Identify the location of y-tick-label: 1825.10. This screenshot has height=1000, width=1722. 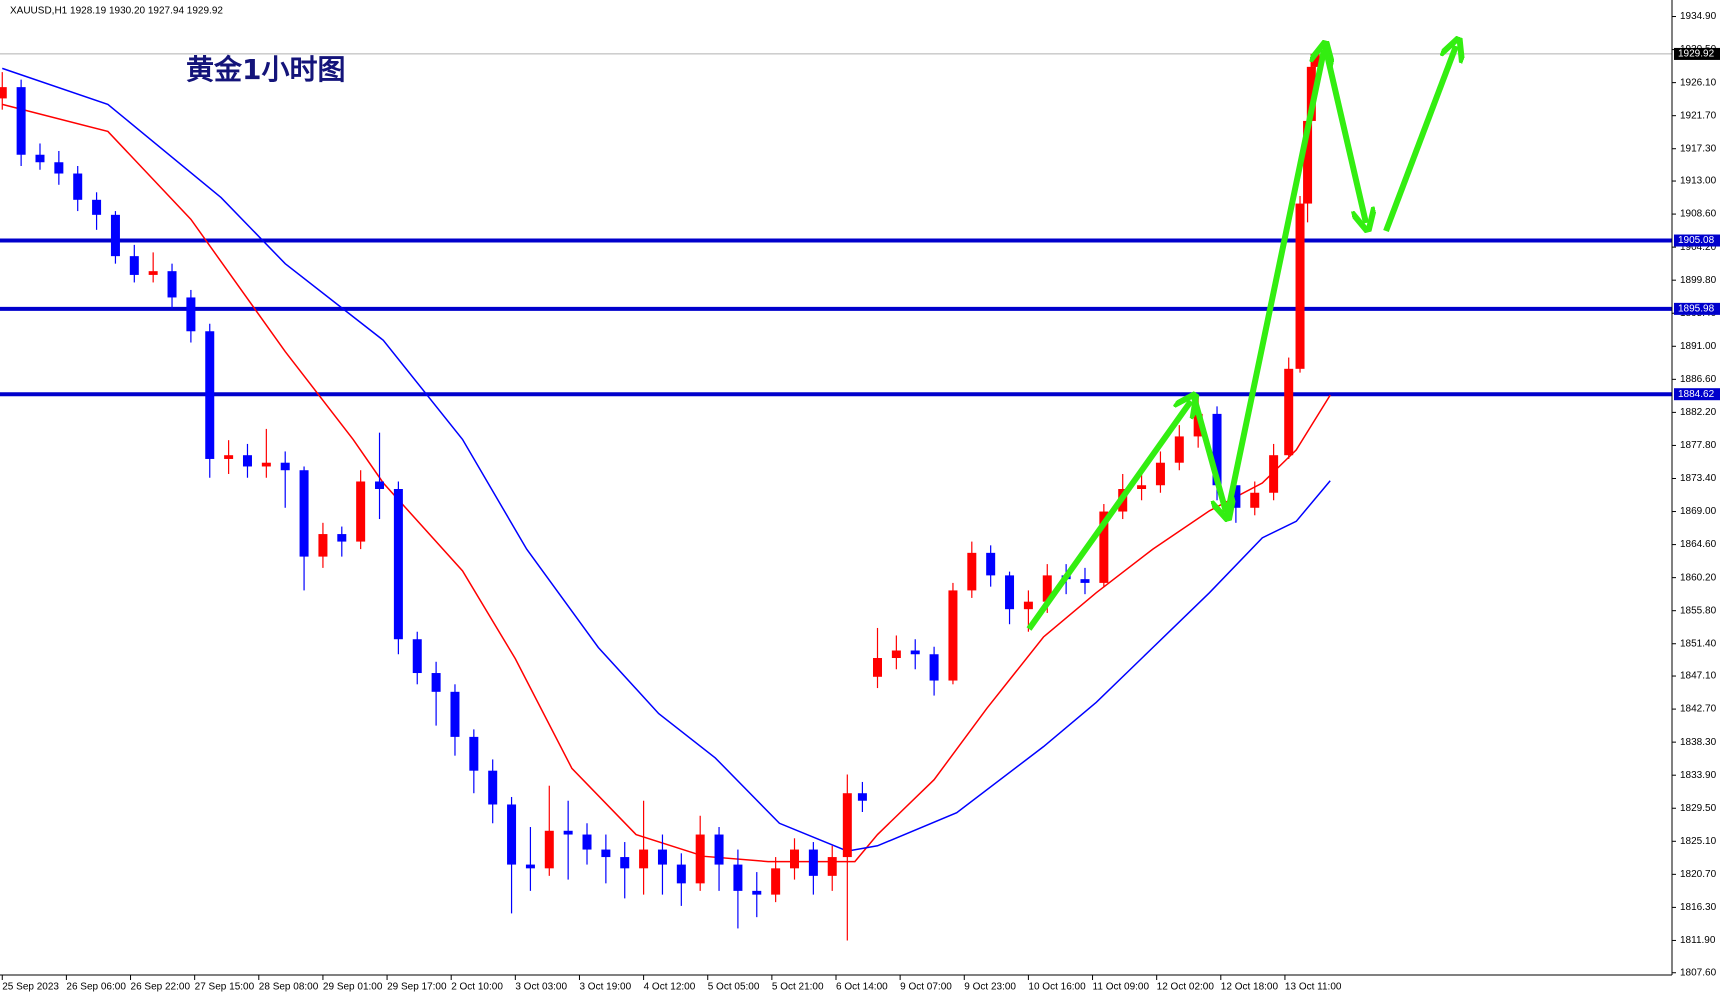
(1698, 841).